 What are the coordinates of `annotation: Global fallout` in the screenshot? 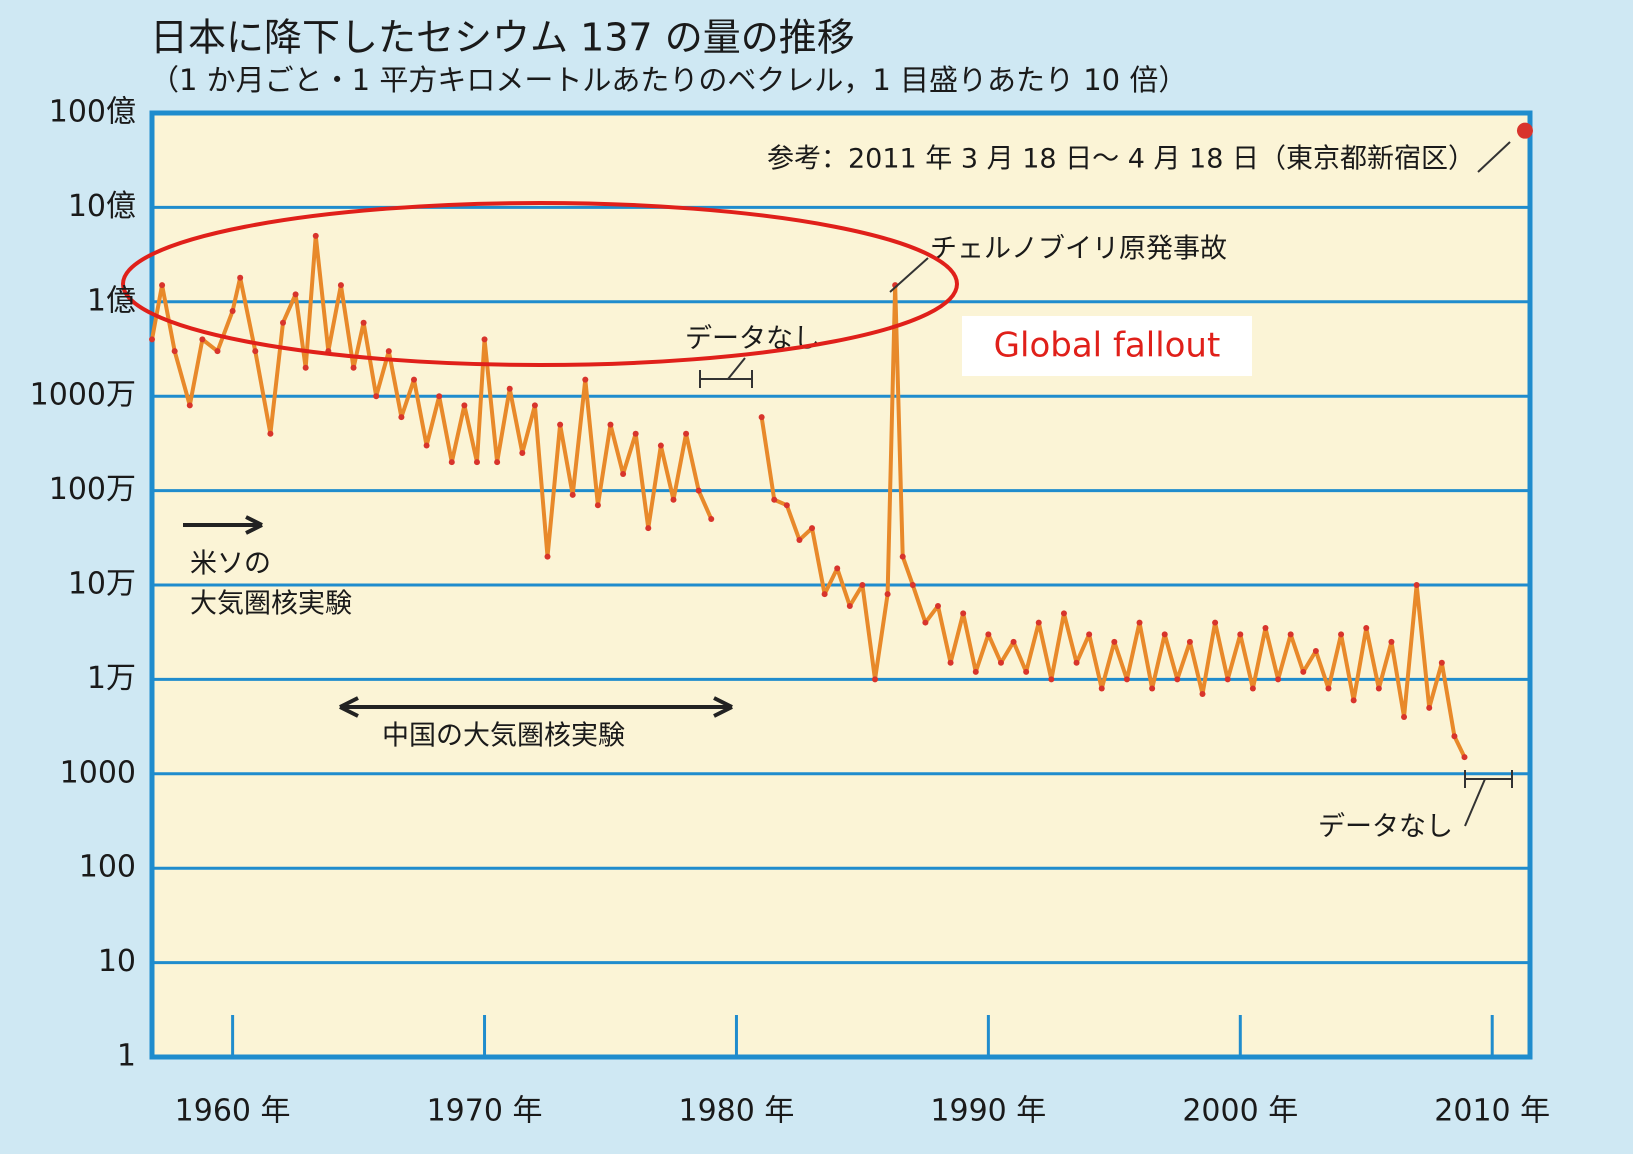 It's located at (1107, 346).